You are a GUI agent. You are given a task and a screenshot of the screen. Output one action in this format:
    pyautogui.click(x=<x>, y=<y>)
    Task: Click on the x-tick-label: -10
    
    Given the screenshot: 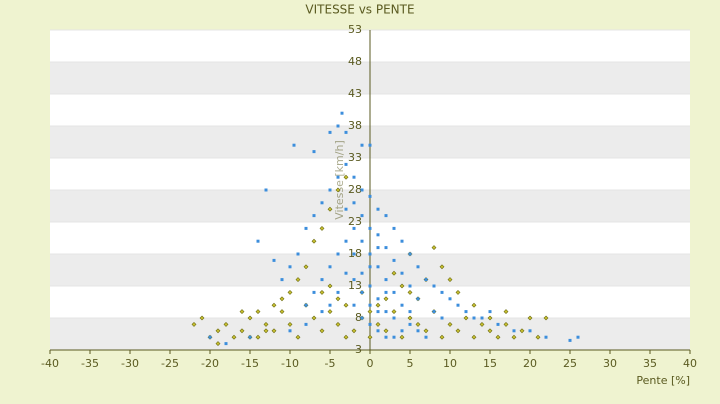 What is the action you would take?
    pyautogui.click(x=290, y=363)
    